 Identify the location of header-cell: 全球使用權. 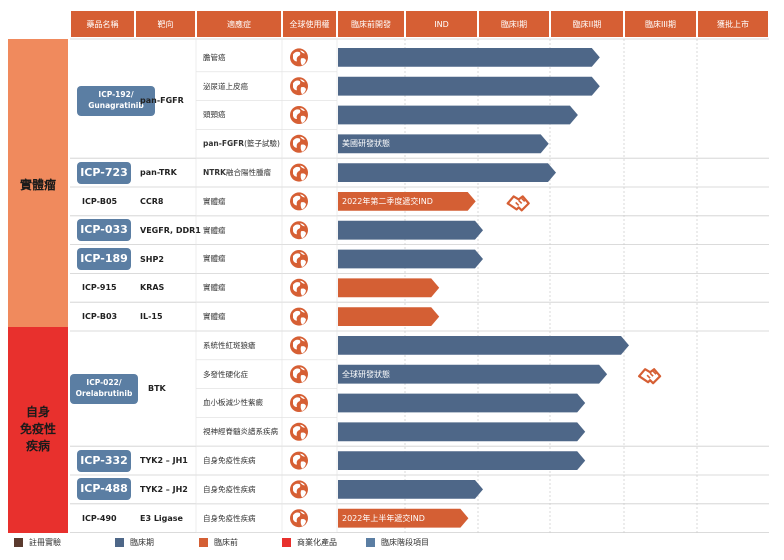
(309, 24).